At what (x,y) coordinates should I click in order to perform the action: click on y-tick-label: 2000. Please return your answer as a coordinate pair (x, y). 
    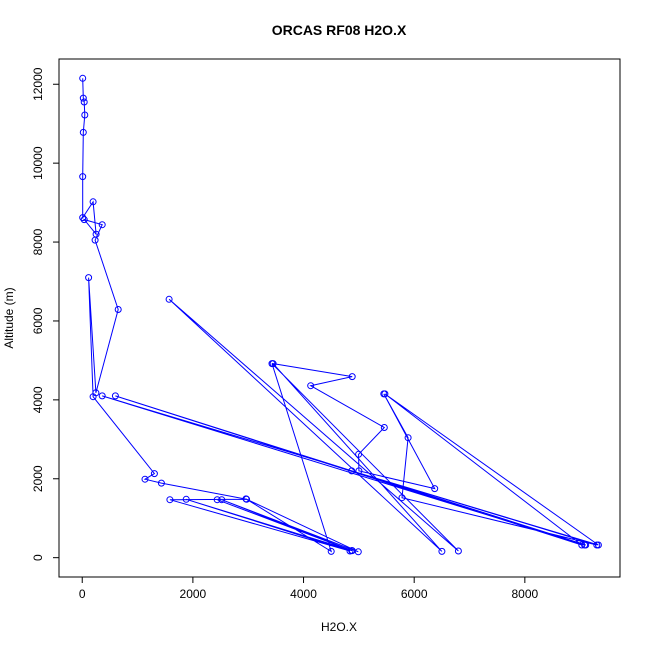
    Looking at the image, I should click on (38, 478).